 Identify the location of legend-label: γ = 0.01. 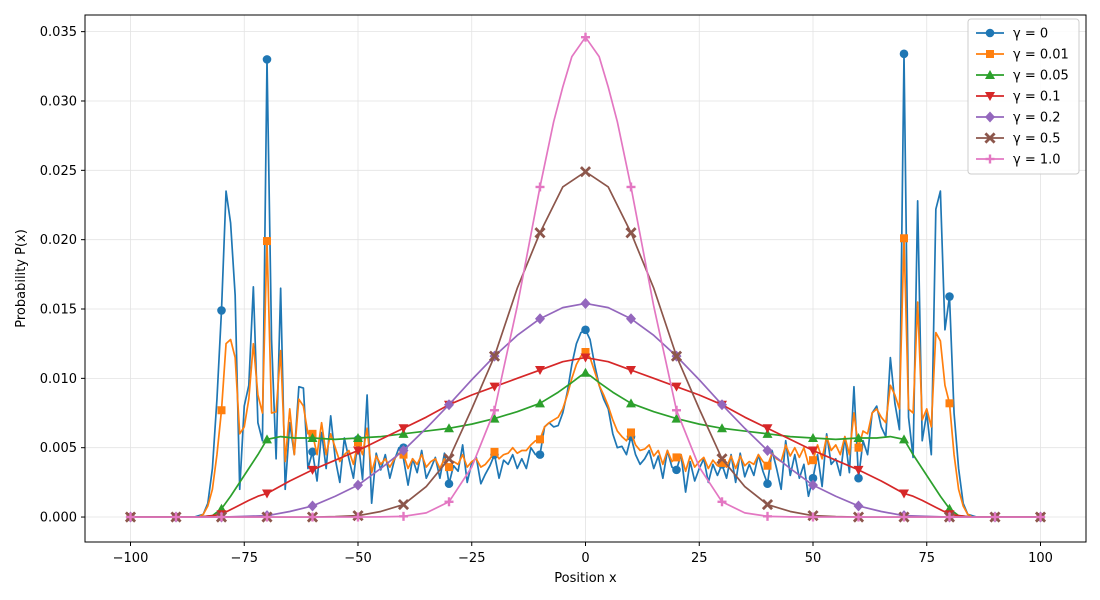
(1041, 55).